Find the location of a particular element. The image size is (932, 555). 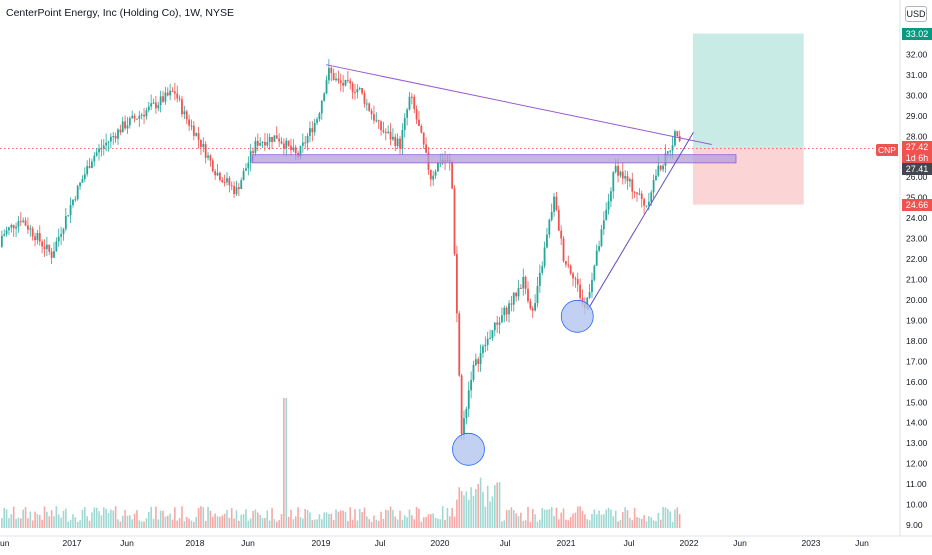

time-tick-label: un is located at coordinates (5, 543).